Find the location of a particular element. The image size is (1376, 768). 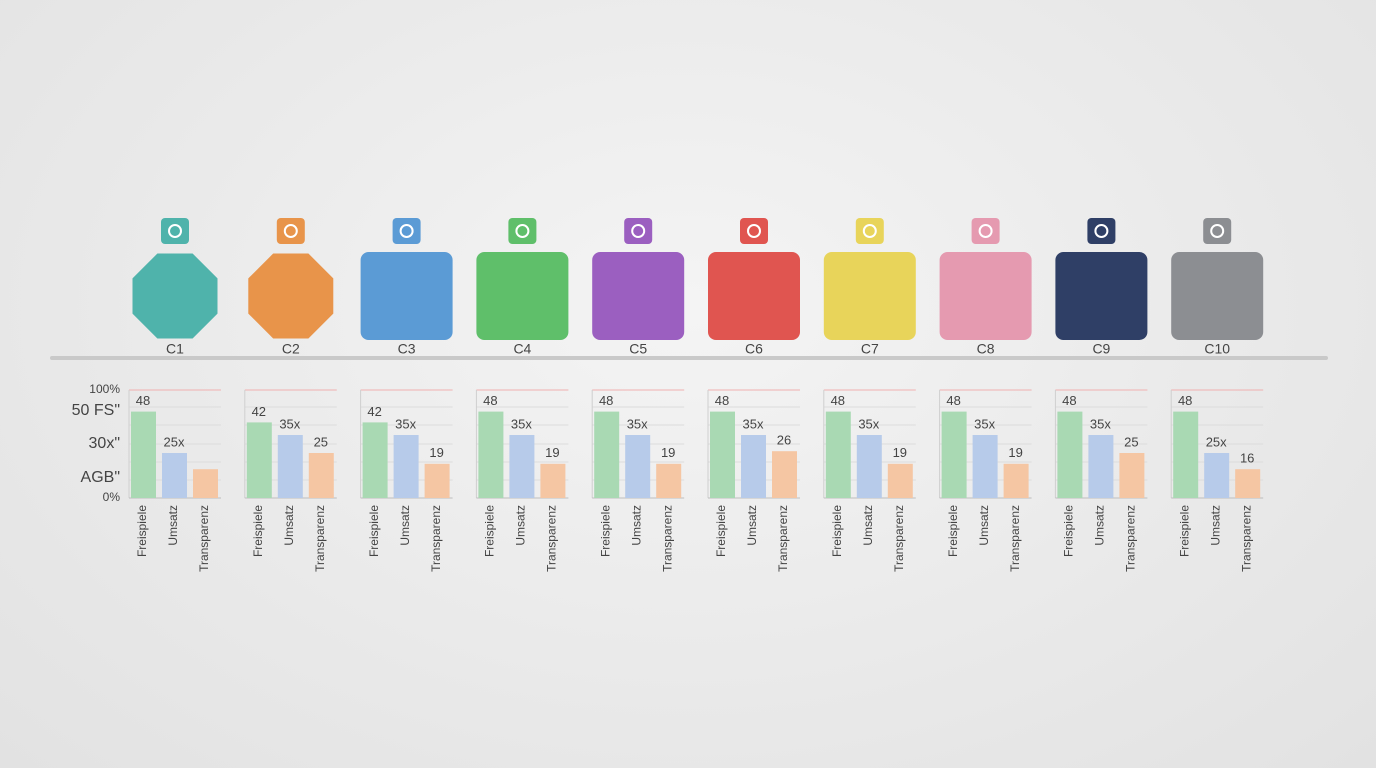

axis-label: 0% is located at coordinates (112, 497).